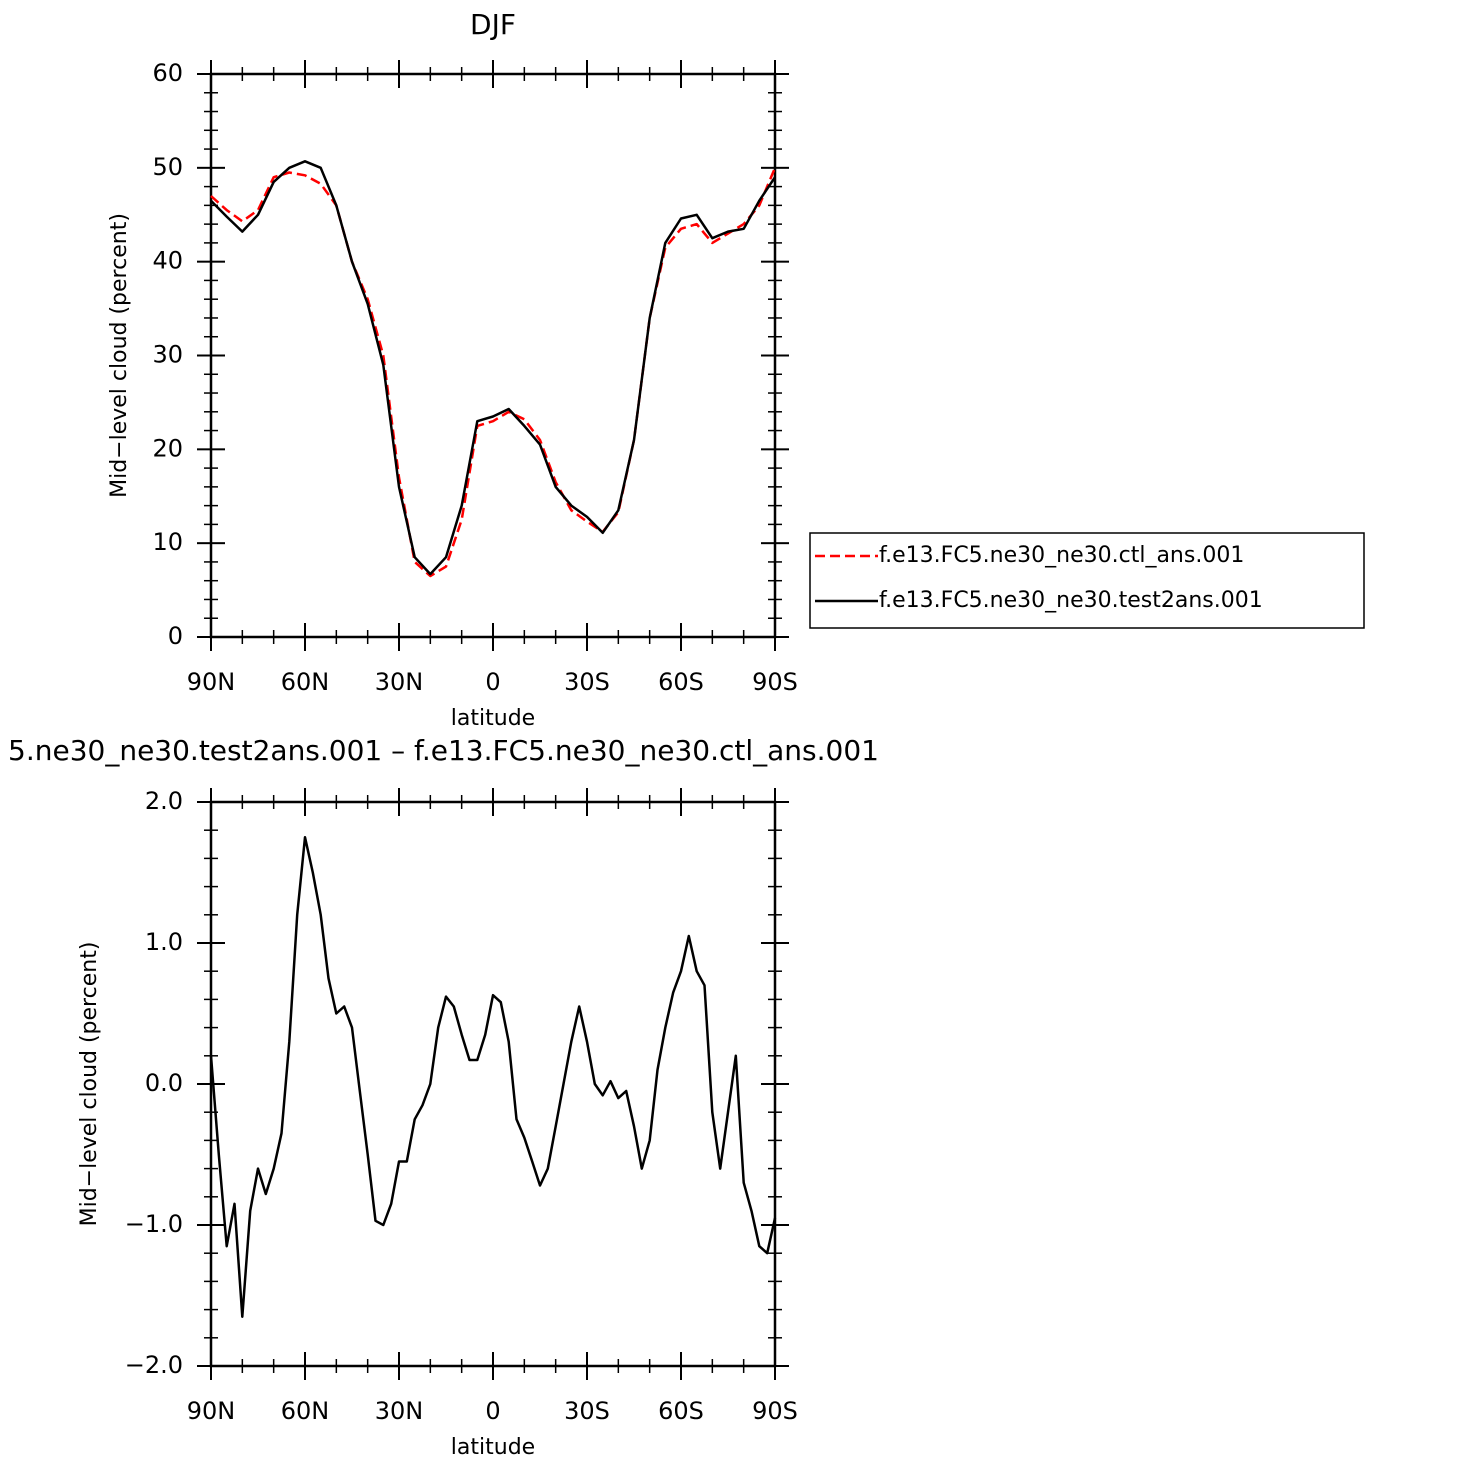 Image resolution: width=1470 pixels, height=1469 pixels. I want to click on y-tick-label: 0, so click(175, 636).